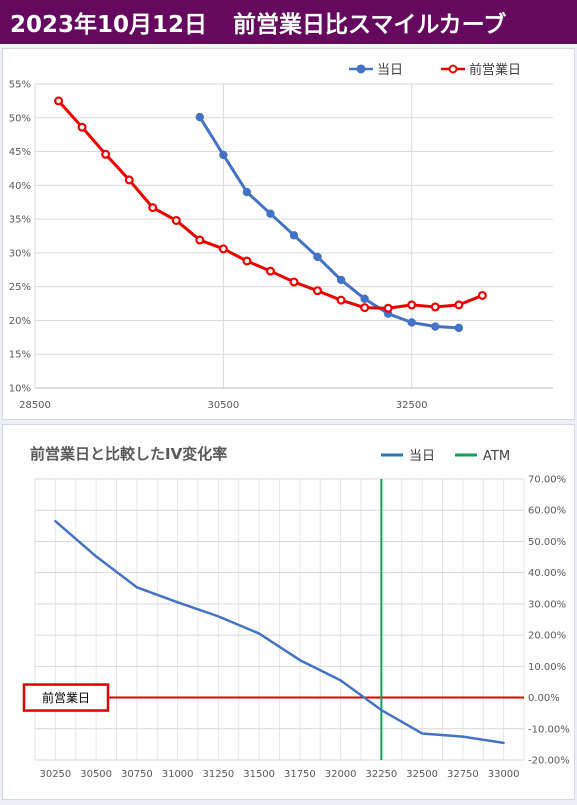 Image resolution: width=577 pixels, height=805 pixels. Describe the element at coordinates (137, 774) in the screenshot. I see `x-tick-label: 30750` at that location.